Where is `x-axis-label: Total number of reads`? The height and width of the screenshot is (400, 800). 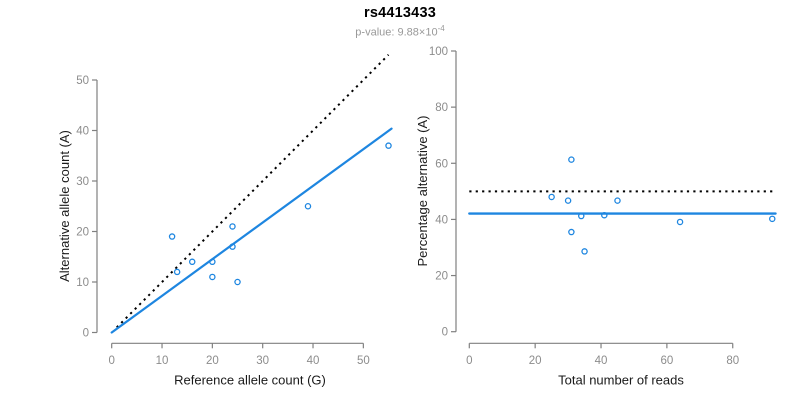 x-axis-label: Total number of reads is located at coordinates (621, 380).